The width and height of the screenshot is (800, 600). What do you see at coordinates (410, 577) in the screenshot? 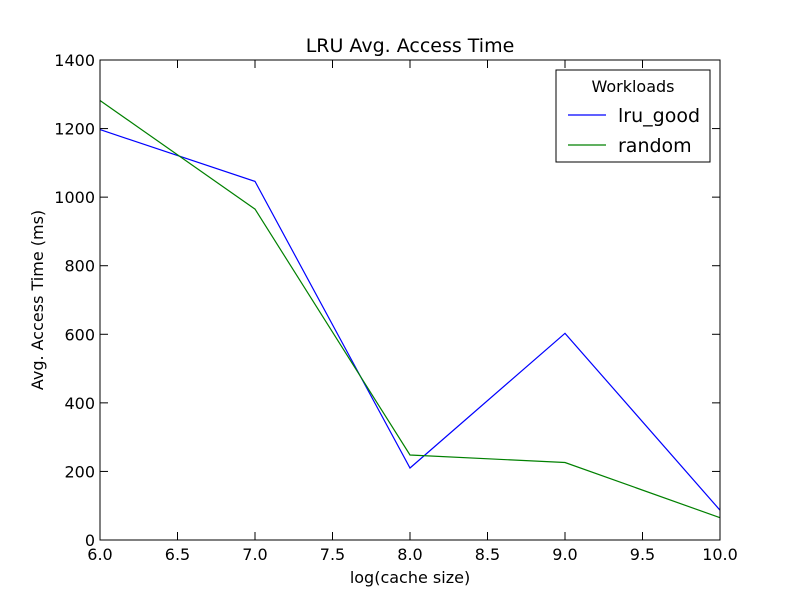
I see `x-axis-title: log(cache size)` at bounding box center [410, 577].